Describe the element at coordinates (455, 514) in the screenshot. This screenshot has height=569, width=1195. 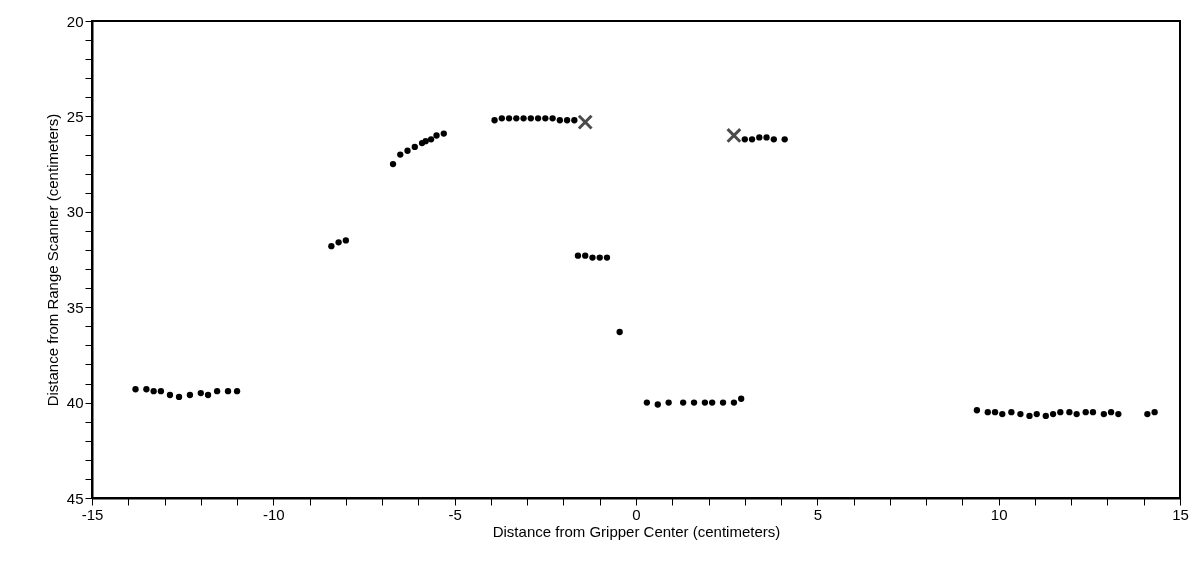
I see `x-tick-label: -5` at that location.